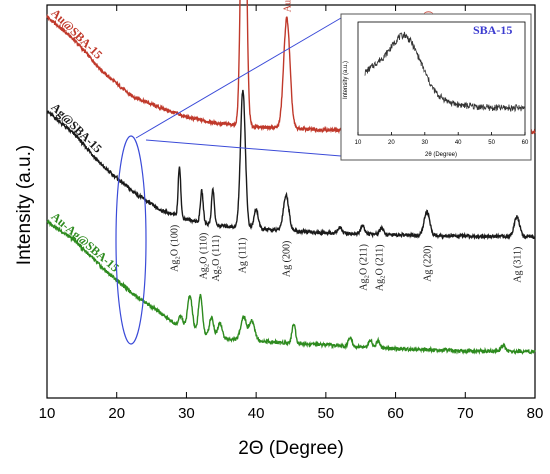 Image resolution: width=550 pixels, height=474 pixels. What do you see at coordinates (85, 242) in the screenshot?
I see `series-label: Au-Ag@SBA-15` at bounding box center [85, 242].